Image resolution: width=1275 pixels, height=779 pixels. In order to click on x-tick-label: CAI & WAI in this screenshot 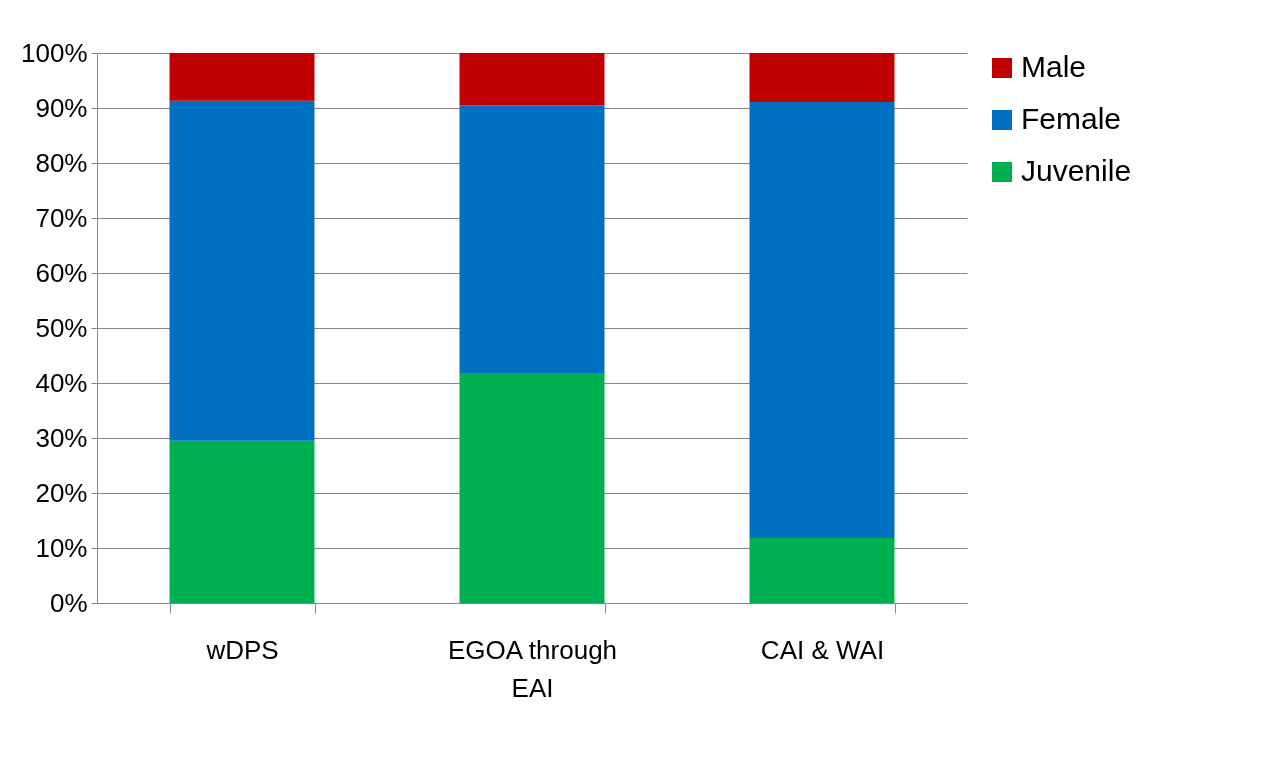, I will do `click(822, 649)`.